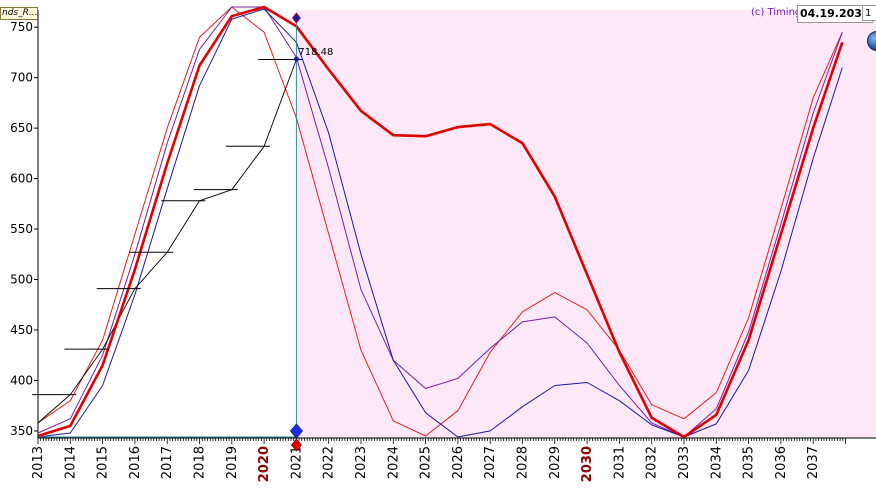 This screenshot has width=876, height=501. Describe the element at coordinates (315, 52) in the screenshot. I see `cursor-value-label: 718.48` at that location.